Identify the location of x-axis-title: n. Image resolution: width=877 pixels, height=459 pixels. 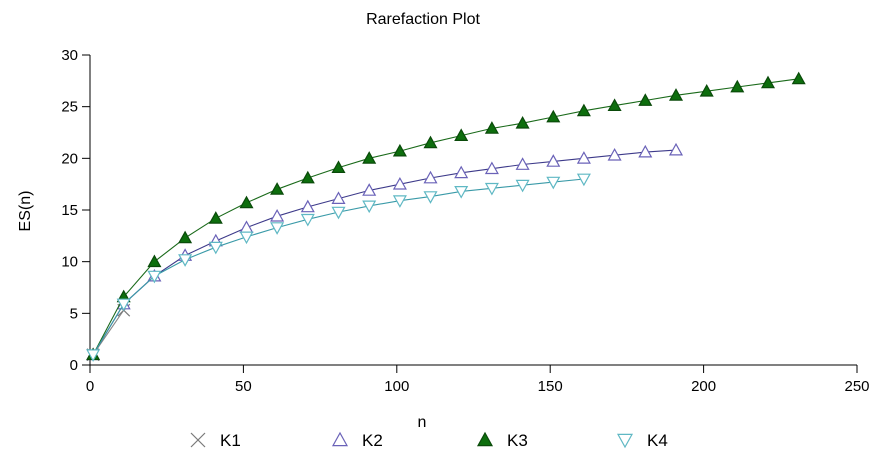
(422, 422).